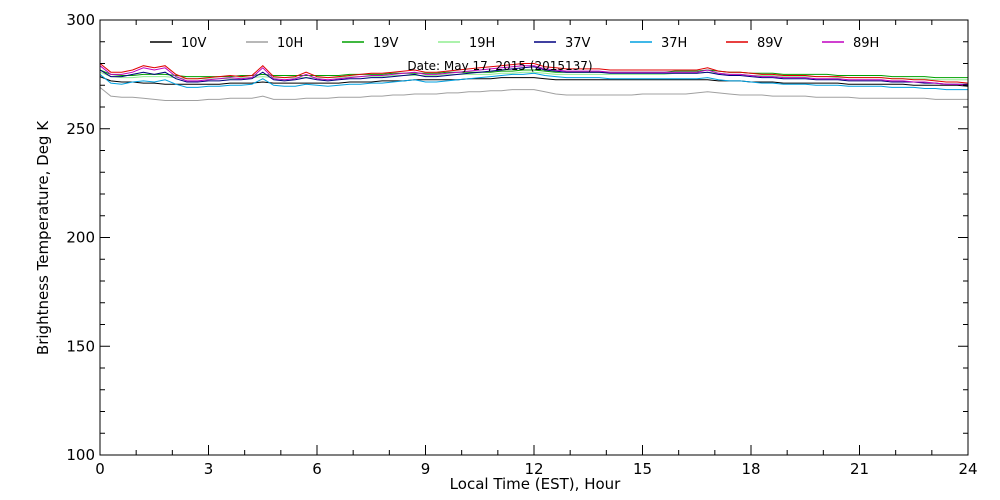 The image size is (1000, 500). I want to click on legend-label-10h: 10H, so click(290, 43).